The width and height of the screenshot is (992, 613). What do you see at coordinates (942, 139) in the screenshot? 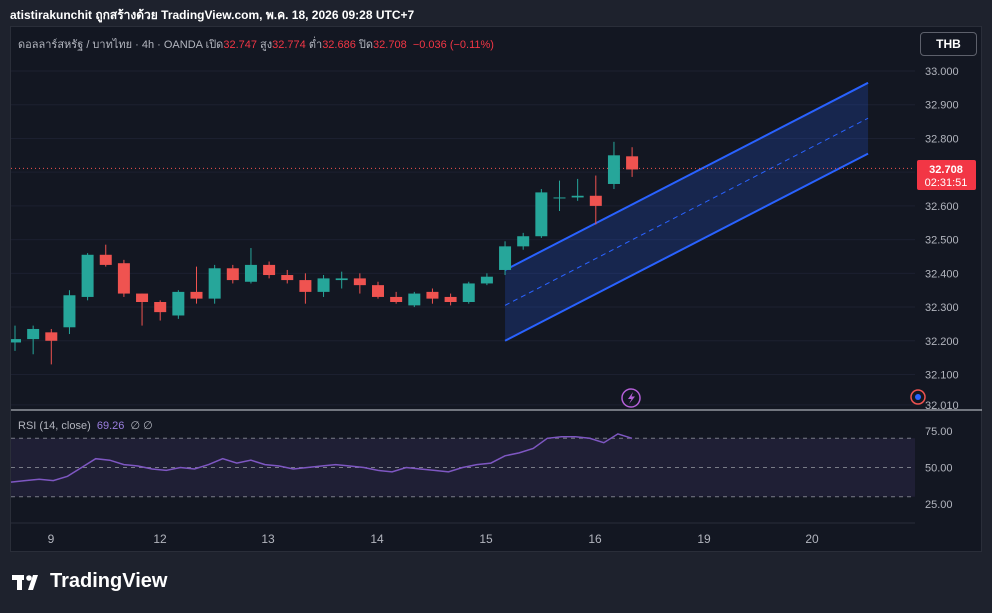
I see `price-tick-label: 32.800` at bounding box center [942, 139].